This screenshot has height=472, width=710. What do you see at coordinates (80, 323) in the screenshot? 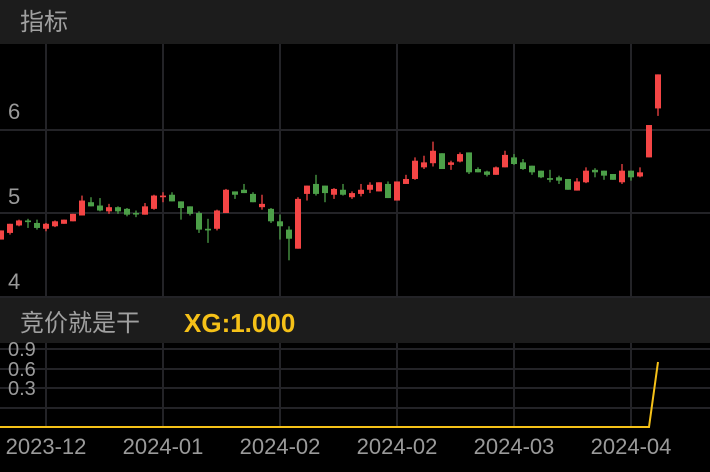
I see `indicator-name: 竞价就是干` at bounding box center [80, 323].